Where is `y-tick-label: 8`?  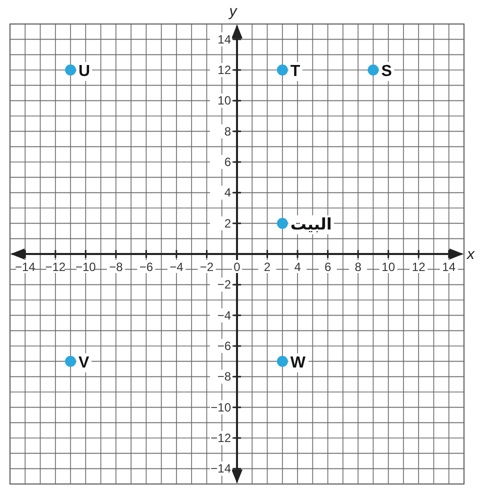 y-tick-label: 8 is located at coordinates (228, 131).